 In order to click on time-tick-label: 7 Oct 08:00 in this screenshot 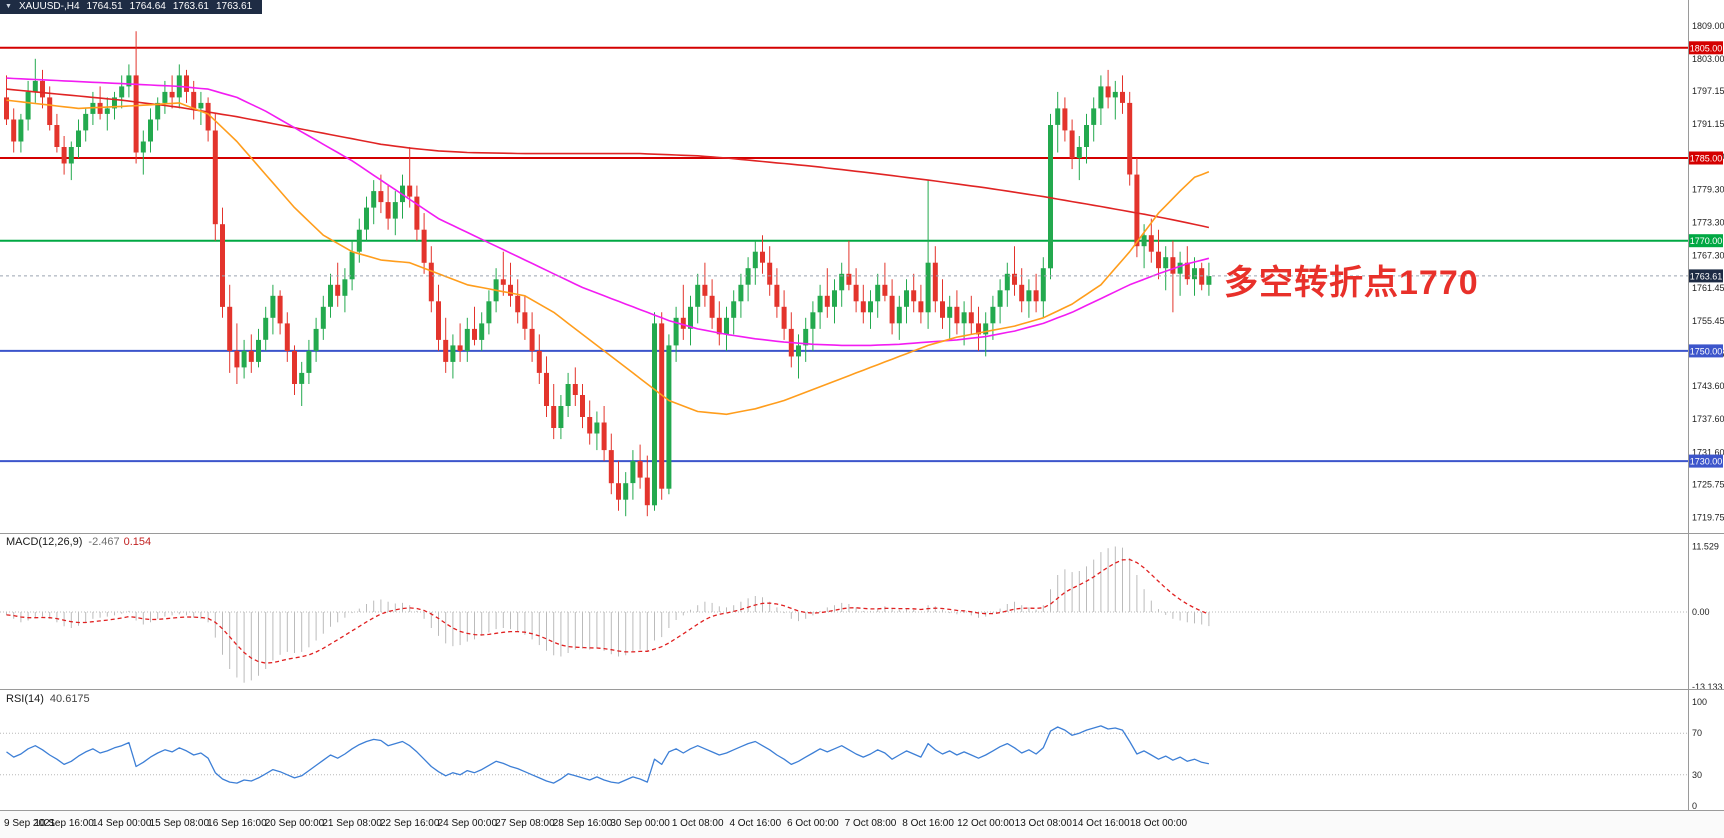, I will do `click(871, 823)`.